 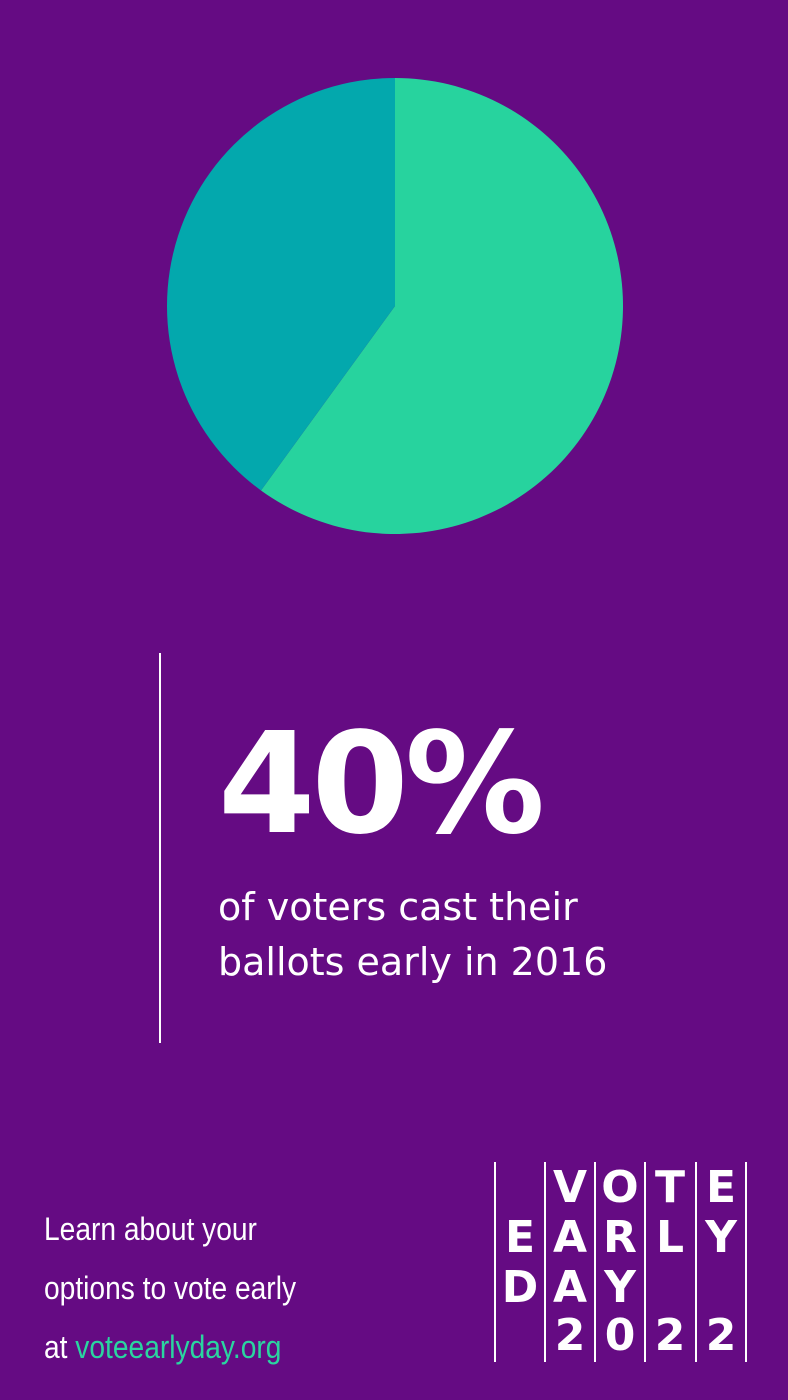 What do you see at coordinates (570, 1187) in the screenshot?
I see `logo-letter: V` at bounding box center [570, 1187].